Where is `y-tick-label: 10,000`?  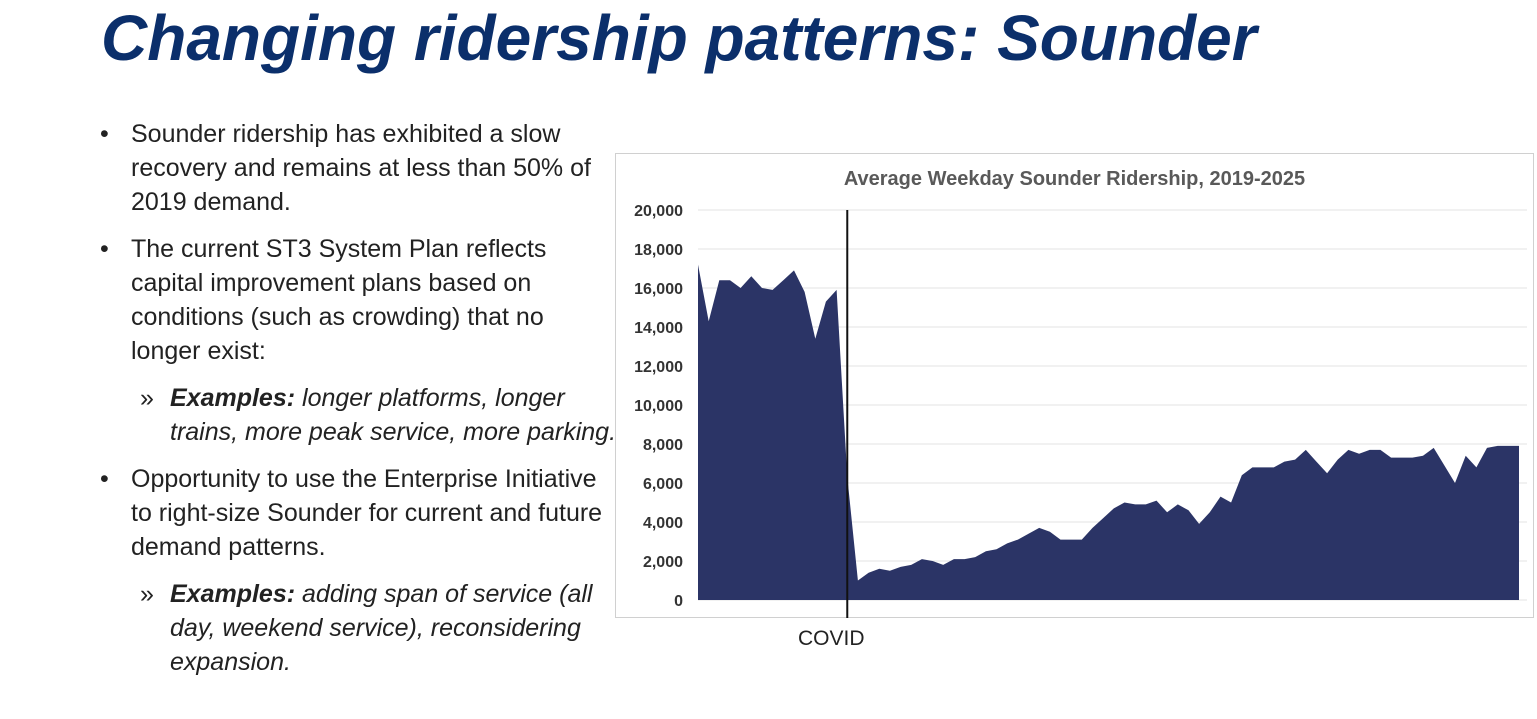 y-tick-label: 10,000 is located at coordinates (658, 406).